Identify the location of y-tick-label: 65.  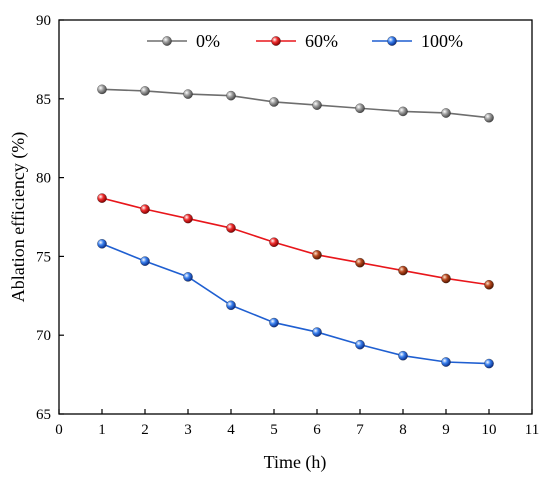
(43, 415).